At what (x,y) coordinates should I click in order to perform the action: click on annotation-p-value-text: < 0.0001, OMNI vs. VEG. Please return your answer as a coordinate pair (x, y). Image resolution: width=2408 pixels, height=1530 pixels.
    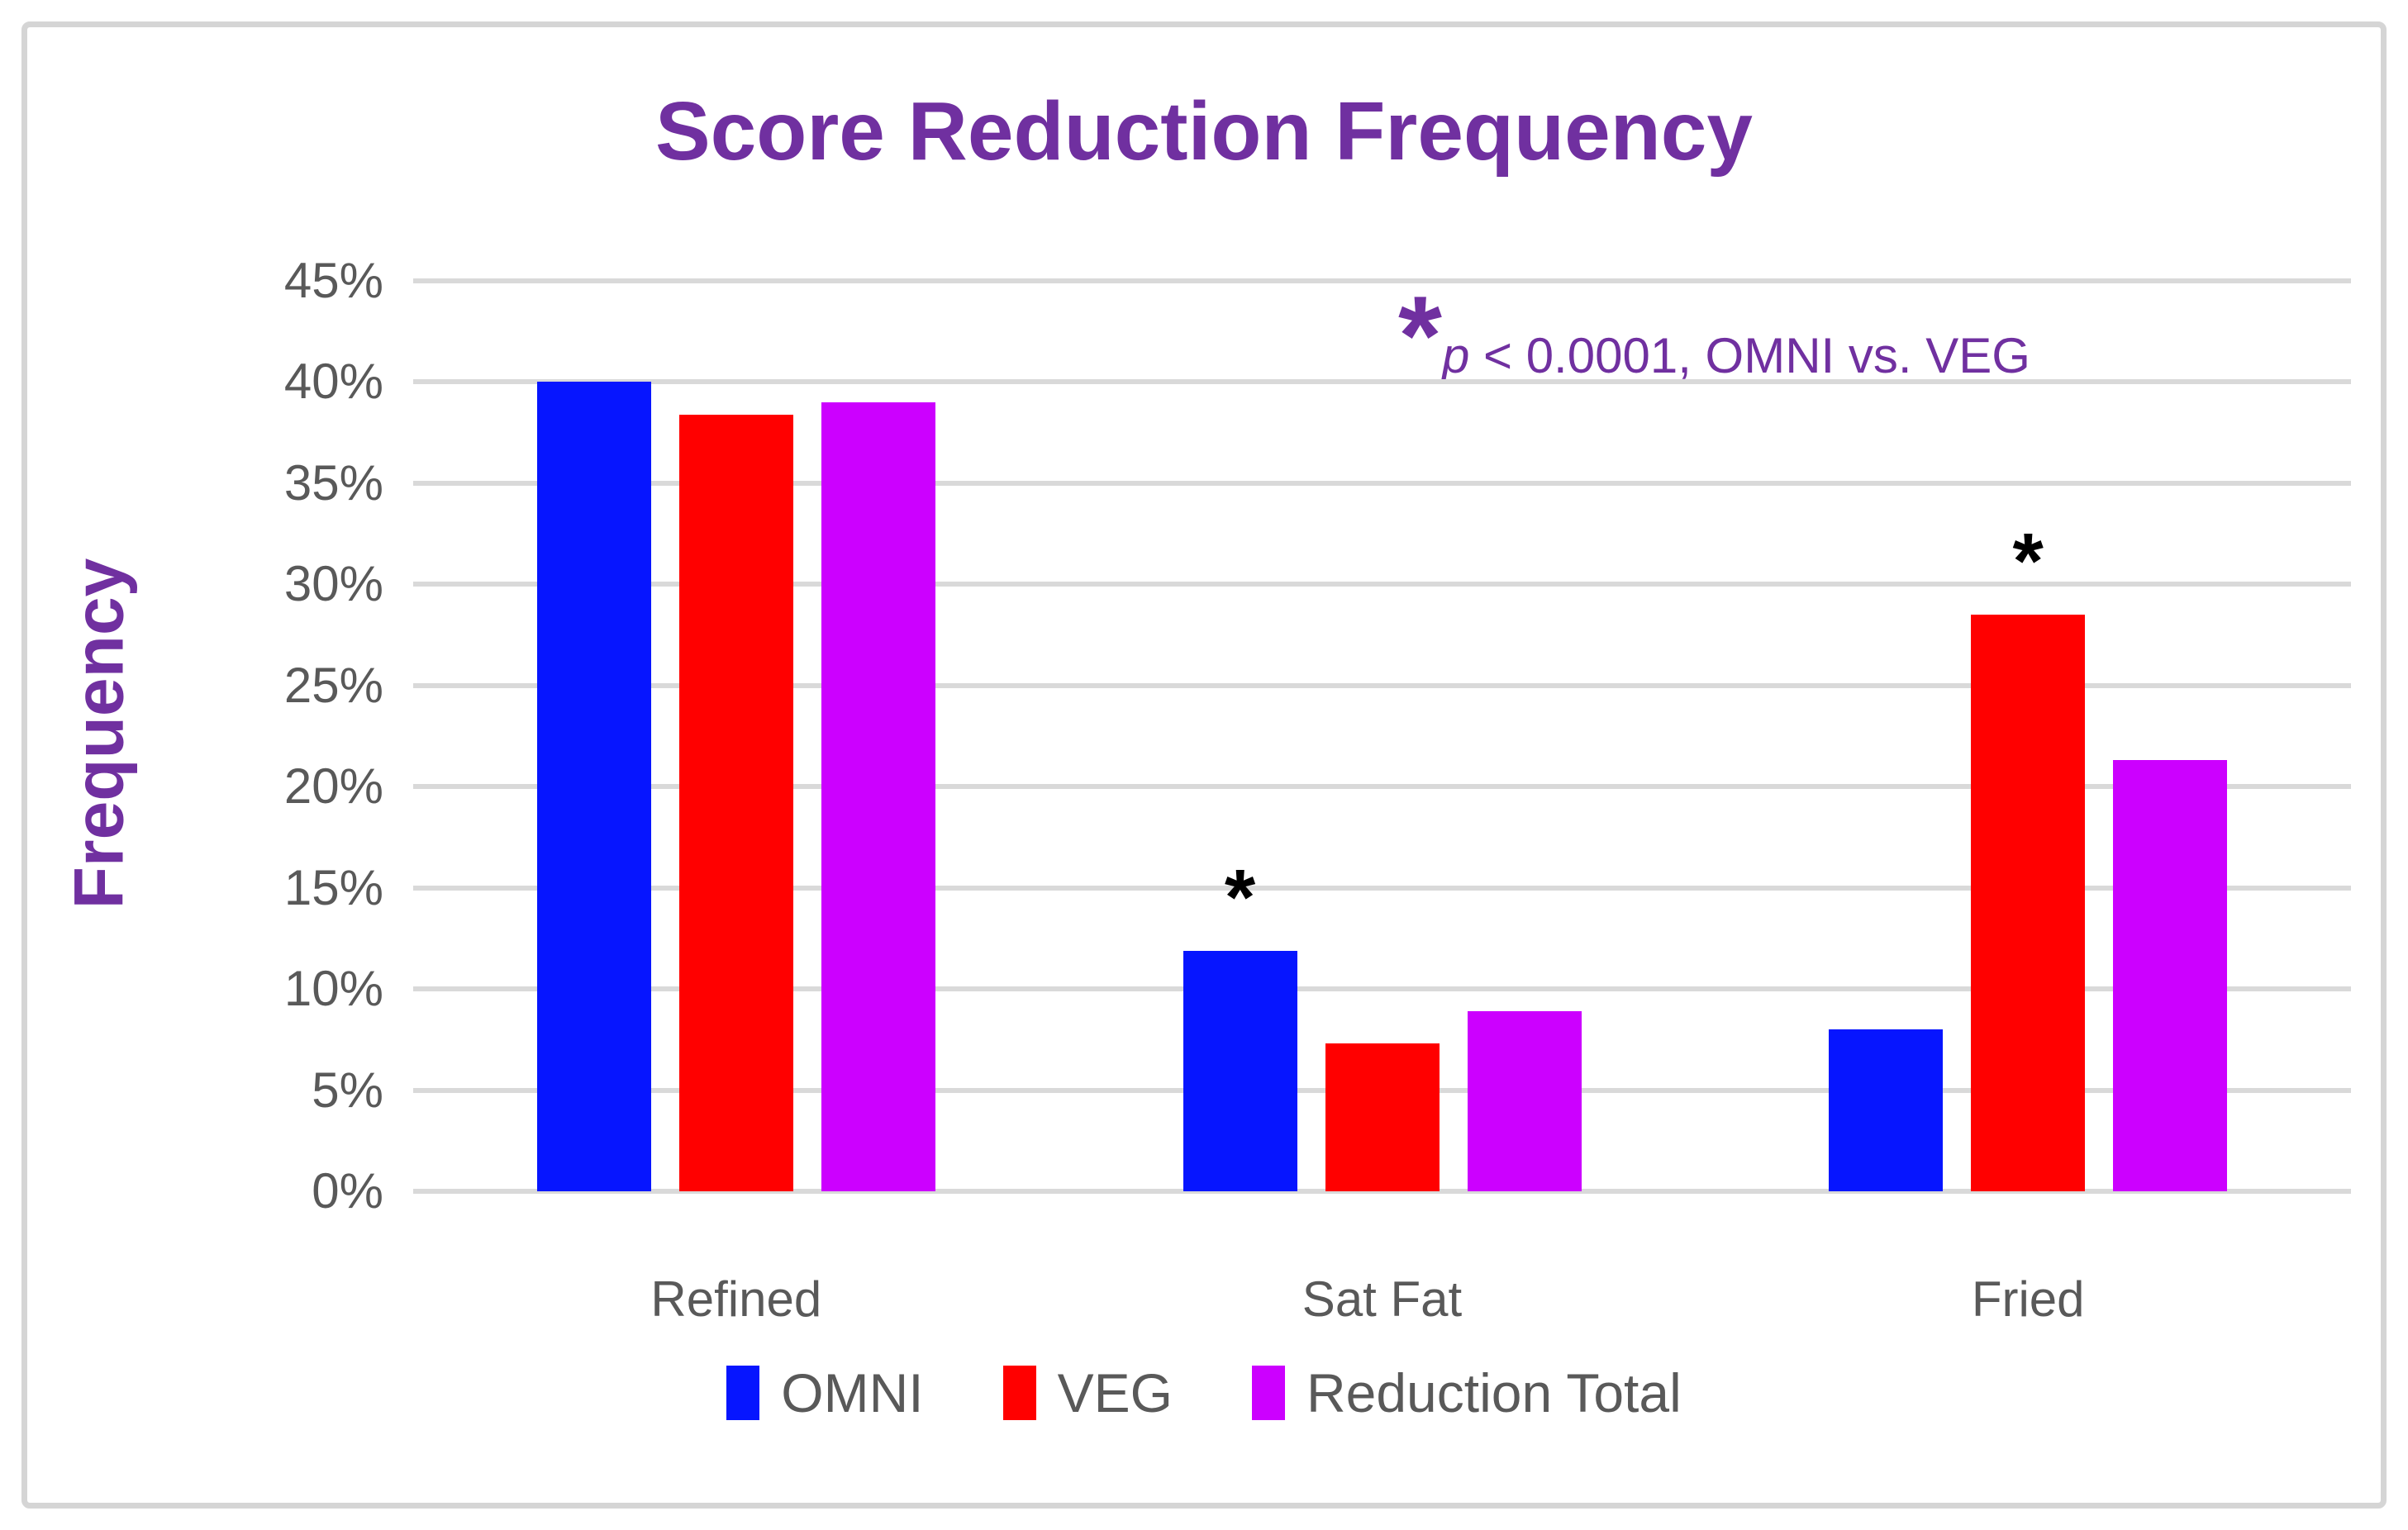
    Looking at the image, I should click on (1749, 355).